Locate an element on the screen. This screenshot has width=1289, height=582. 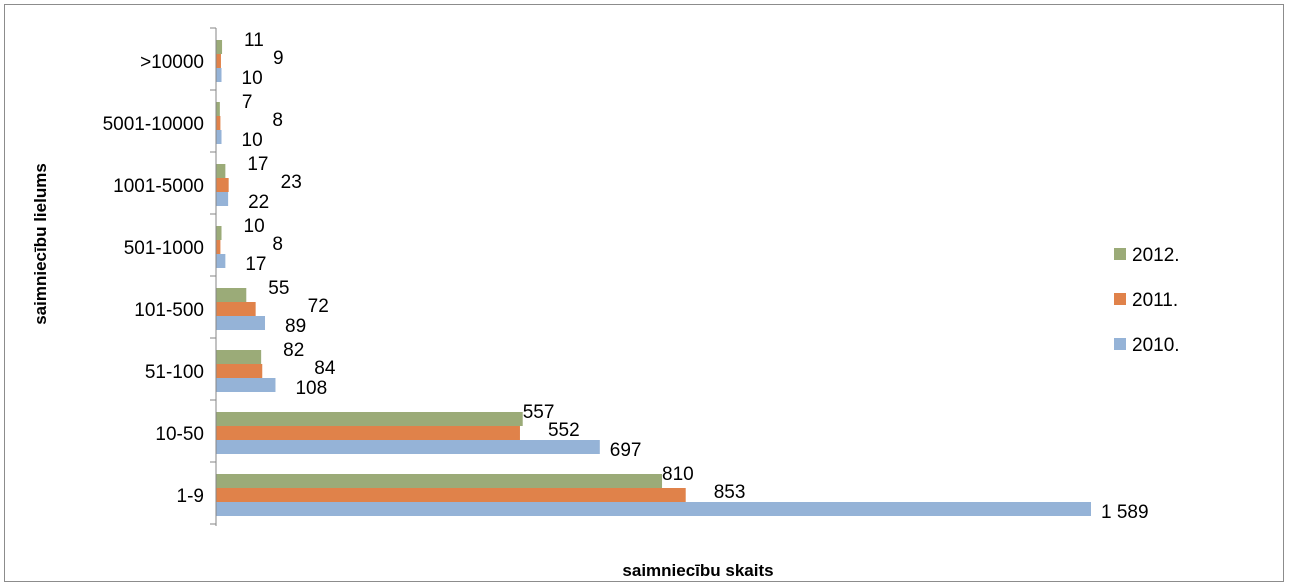
category-label: 5001-10000 is located at coordinates (153, 124).